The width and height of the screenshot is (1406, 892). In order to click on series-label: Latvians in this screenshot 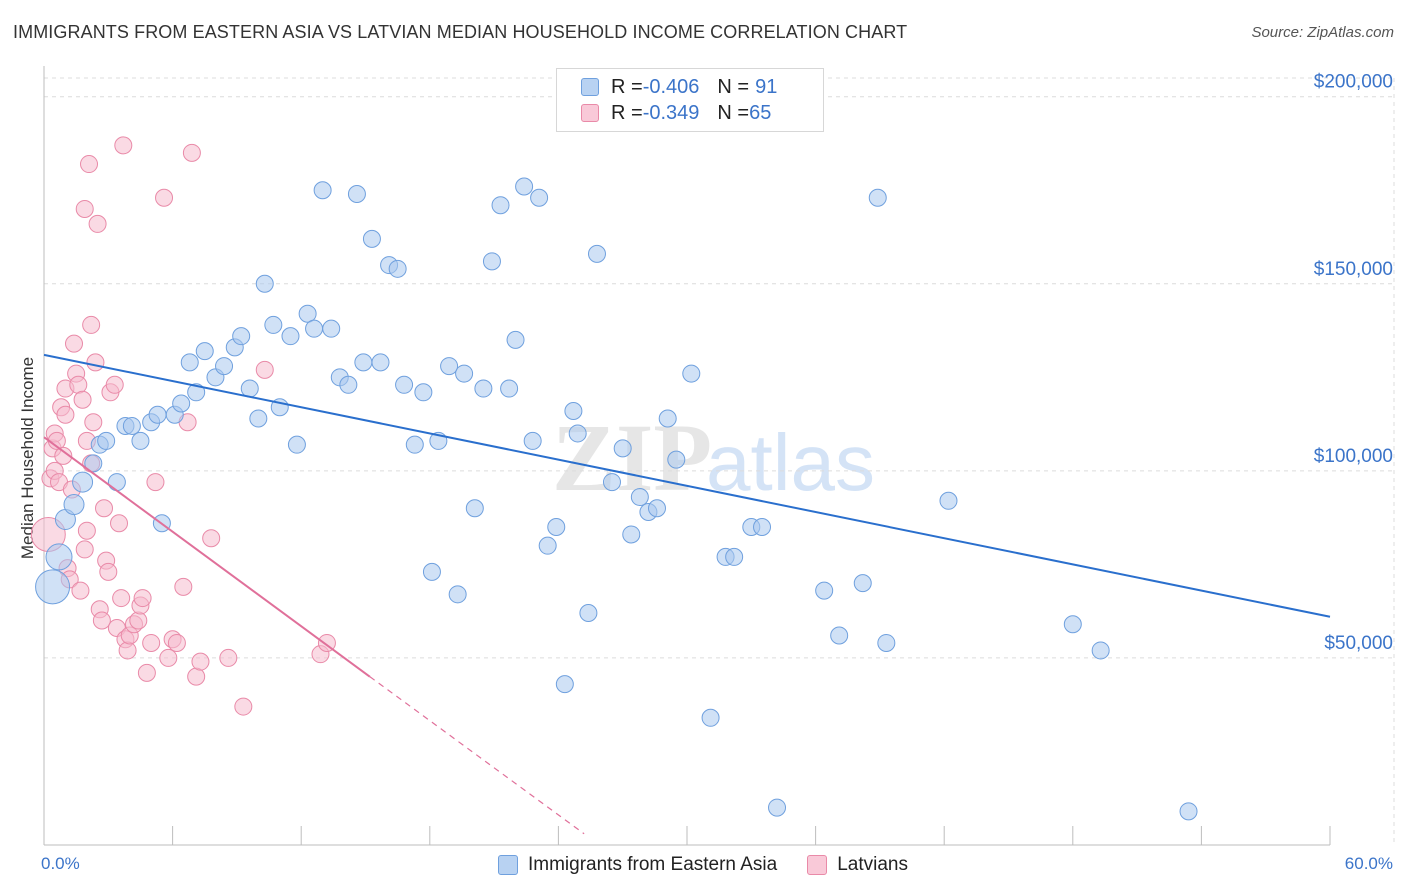, I will do `click(872, 864)`.